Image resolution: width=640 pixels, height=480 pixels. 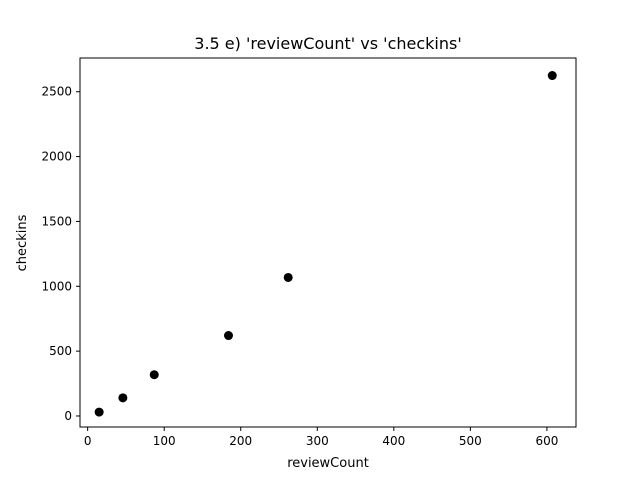 What do you see at coordinates (56, 286) in the screenshot?
I see `y-tick-label: 1000` at bounding box center [56, 286].